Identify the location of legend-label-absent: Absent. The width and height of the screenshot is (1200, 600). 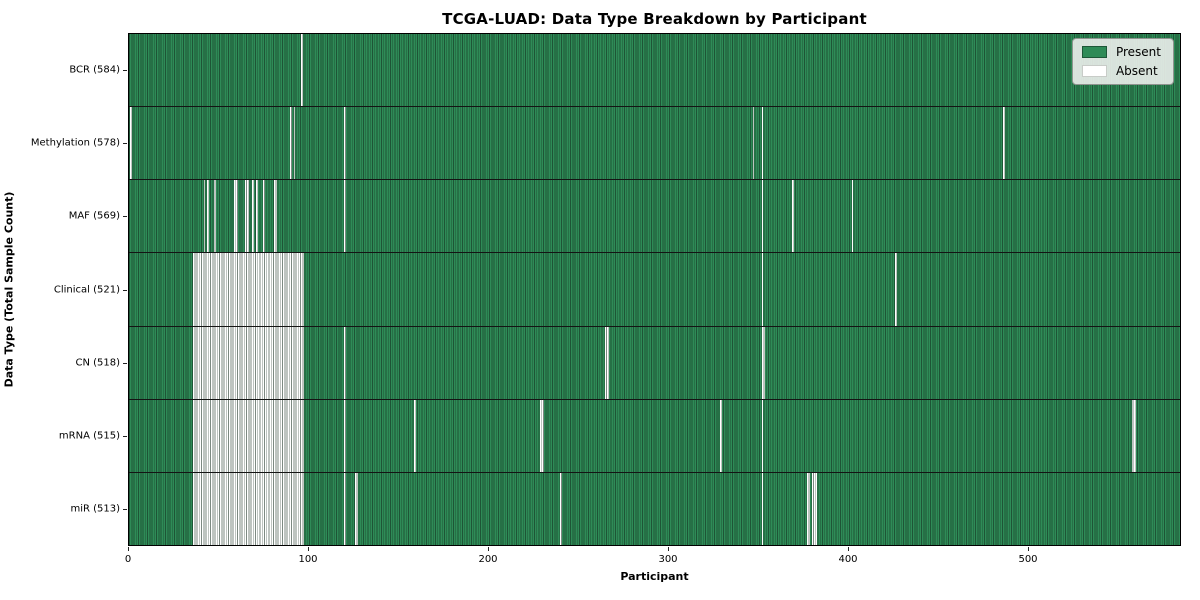
(1136, 71).